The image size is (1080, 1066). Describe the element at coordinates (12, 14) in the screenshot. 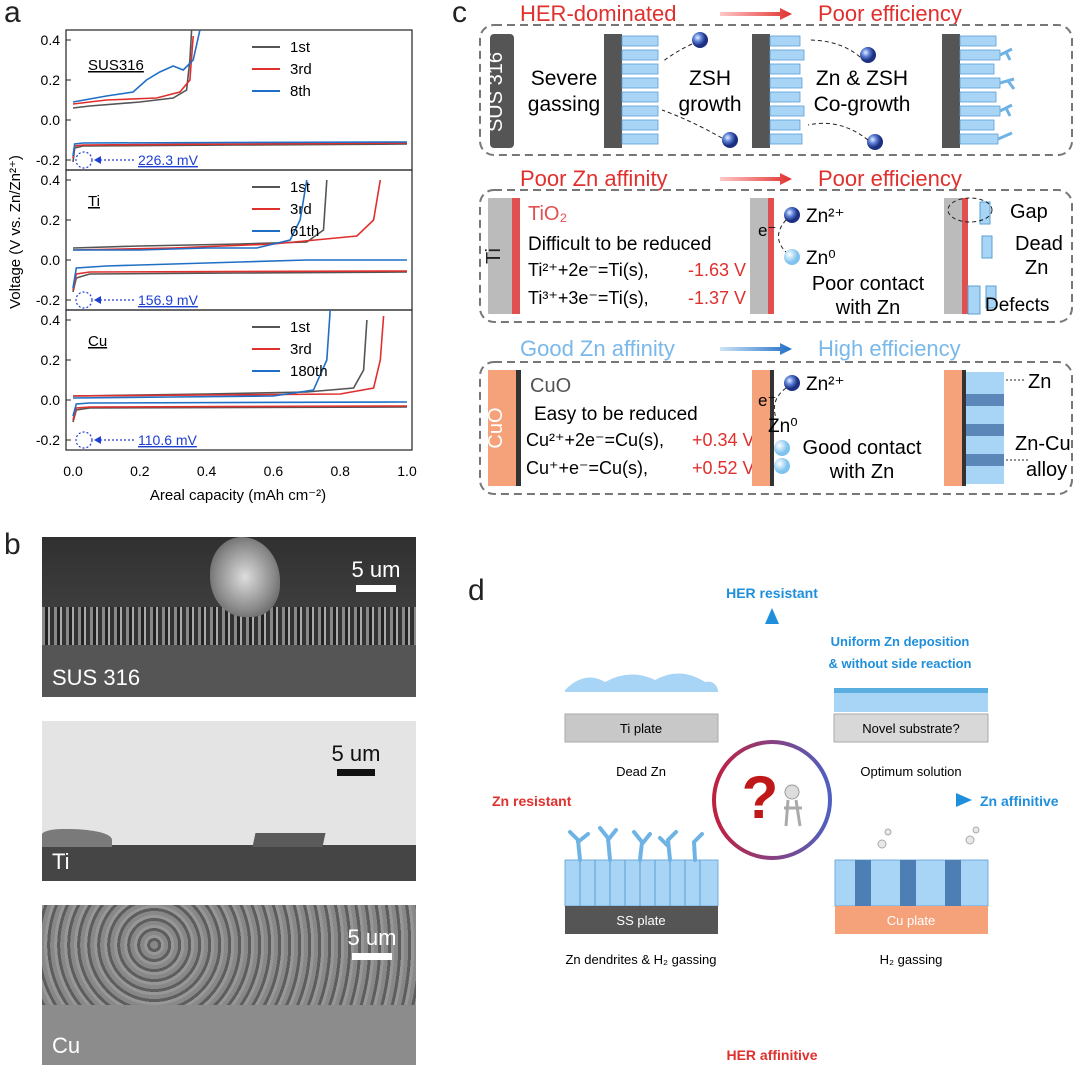

I see `panel-label-a: a` at that location.